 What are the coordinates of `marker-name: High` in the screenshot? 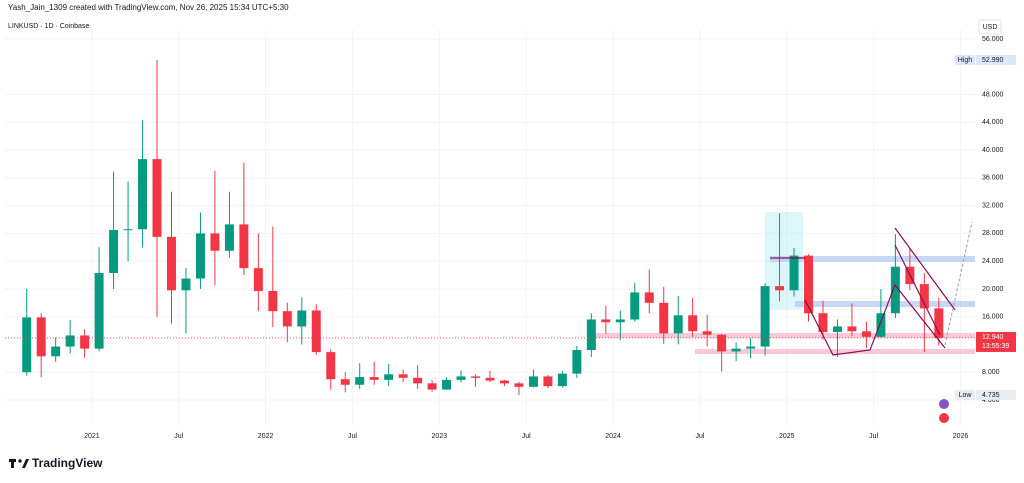 It's located at (965, 60).